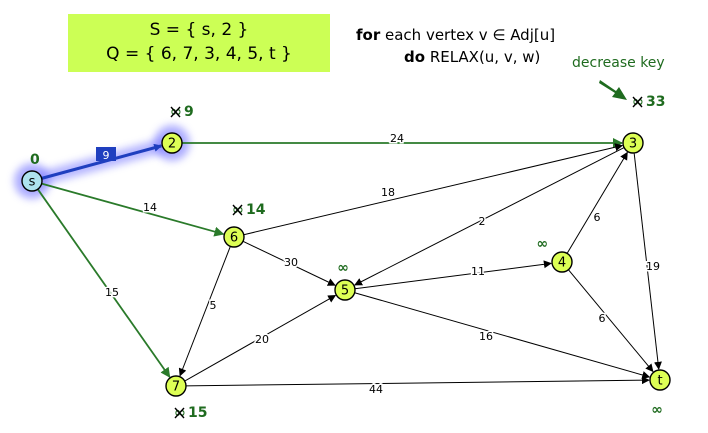  I want to click on decrease-key-annotation: decrease key, so click(618, 77).